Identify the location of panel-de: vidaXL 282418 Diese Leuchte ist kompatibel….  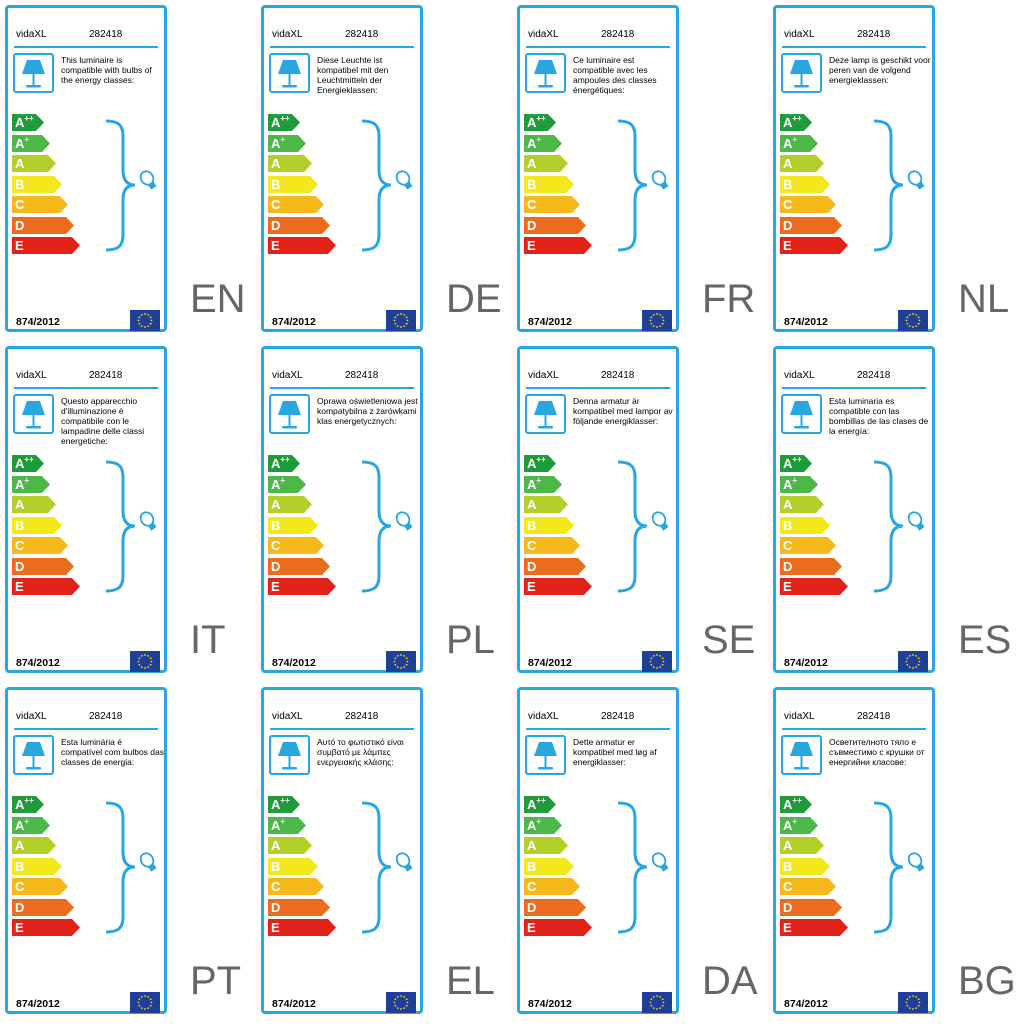
(384, 170).